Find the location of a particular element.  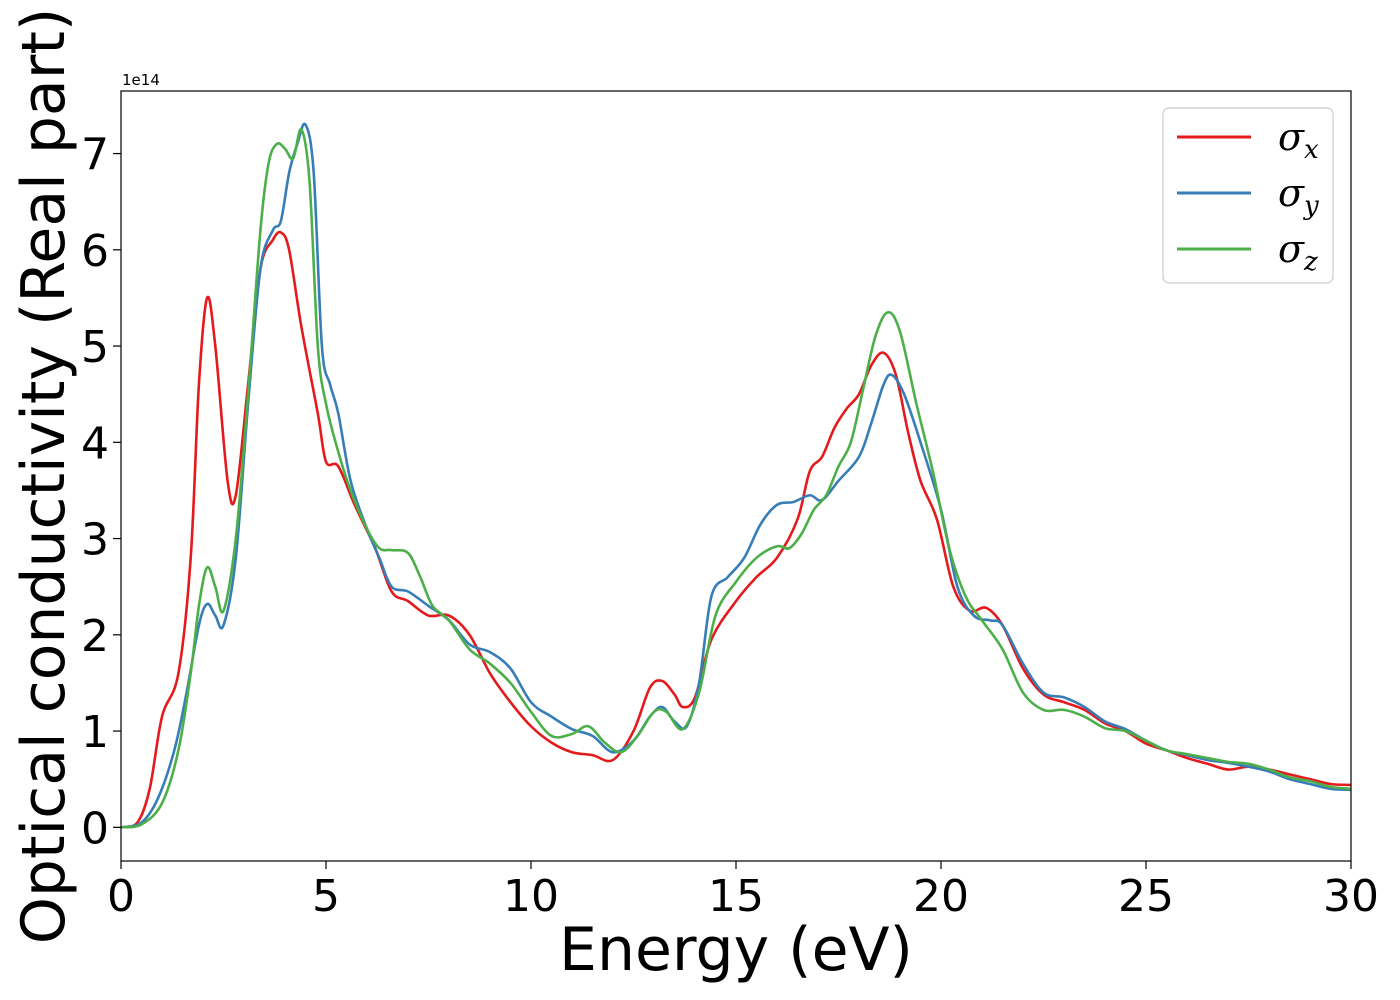

legend-label-y: σy is located at coordinates (1298, 196).